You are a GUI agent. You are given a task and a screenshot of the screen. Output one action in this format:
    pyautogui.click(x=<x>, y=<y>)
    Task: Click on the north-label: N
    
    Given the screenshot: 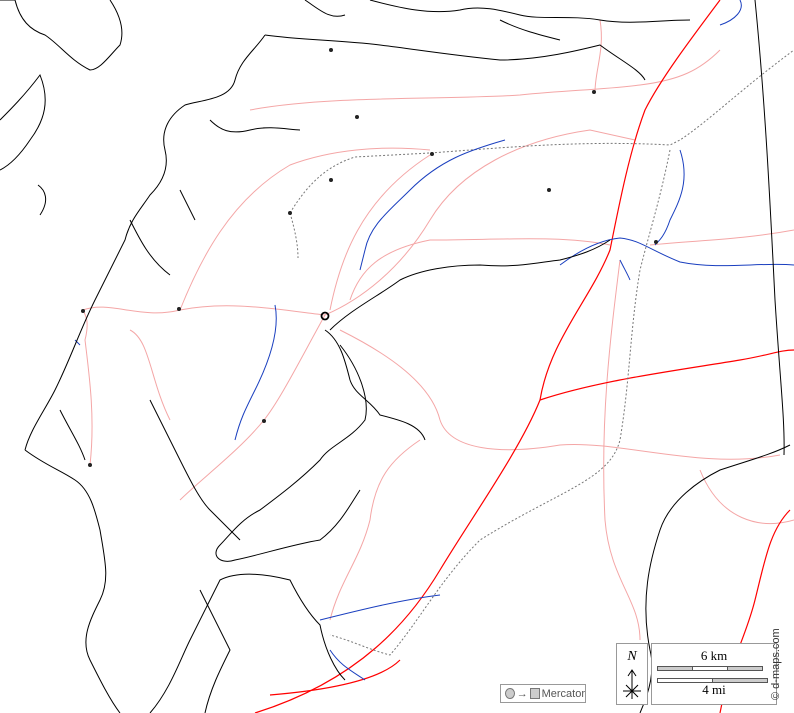 What is the action you would take?
    pyautogui.click(x=632, y=656)
    